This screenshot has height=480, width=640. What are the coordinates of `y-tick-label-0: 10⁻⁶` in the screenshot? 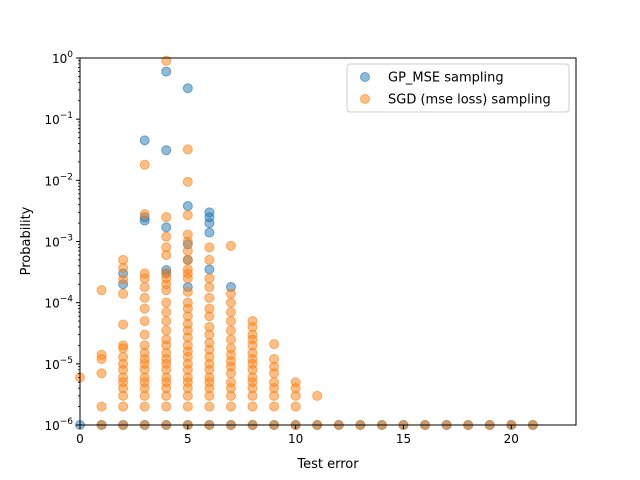 It's located at (58, 425).